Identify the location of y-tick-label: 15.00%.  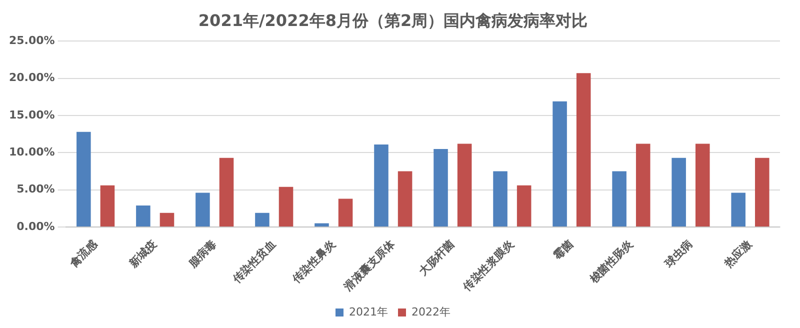
(31, 115).